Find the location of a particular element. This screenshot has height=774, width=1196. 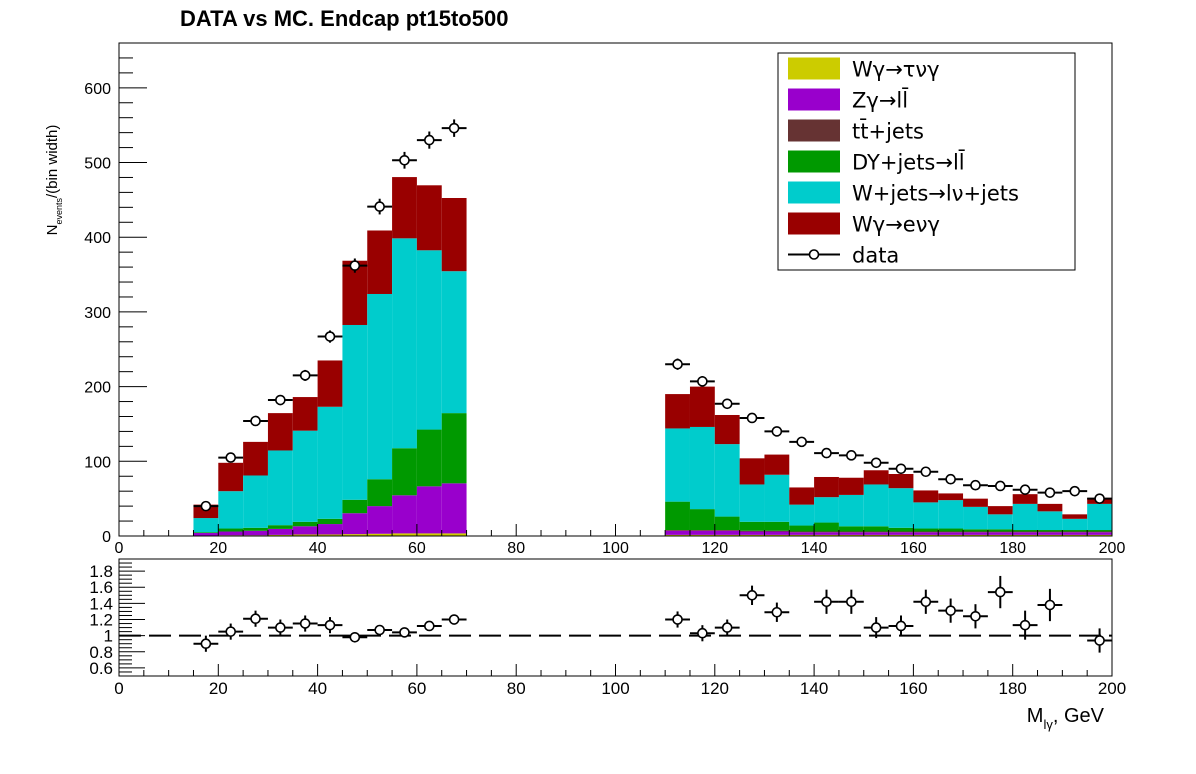

x-tick-label-0: 0 is located at coordinates (119, 548).